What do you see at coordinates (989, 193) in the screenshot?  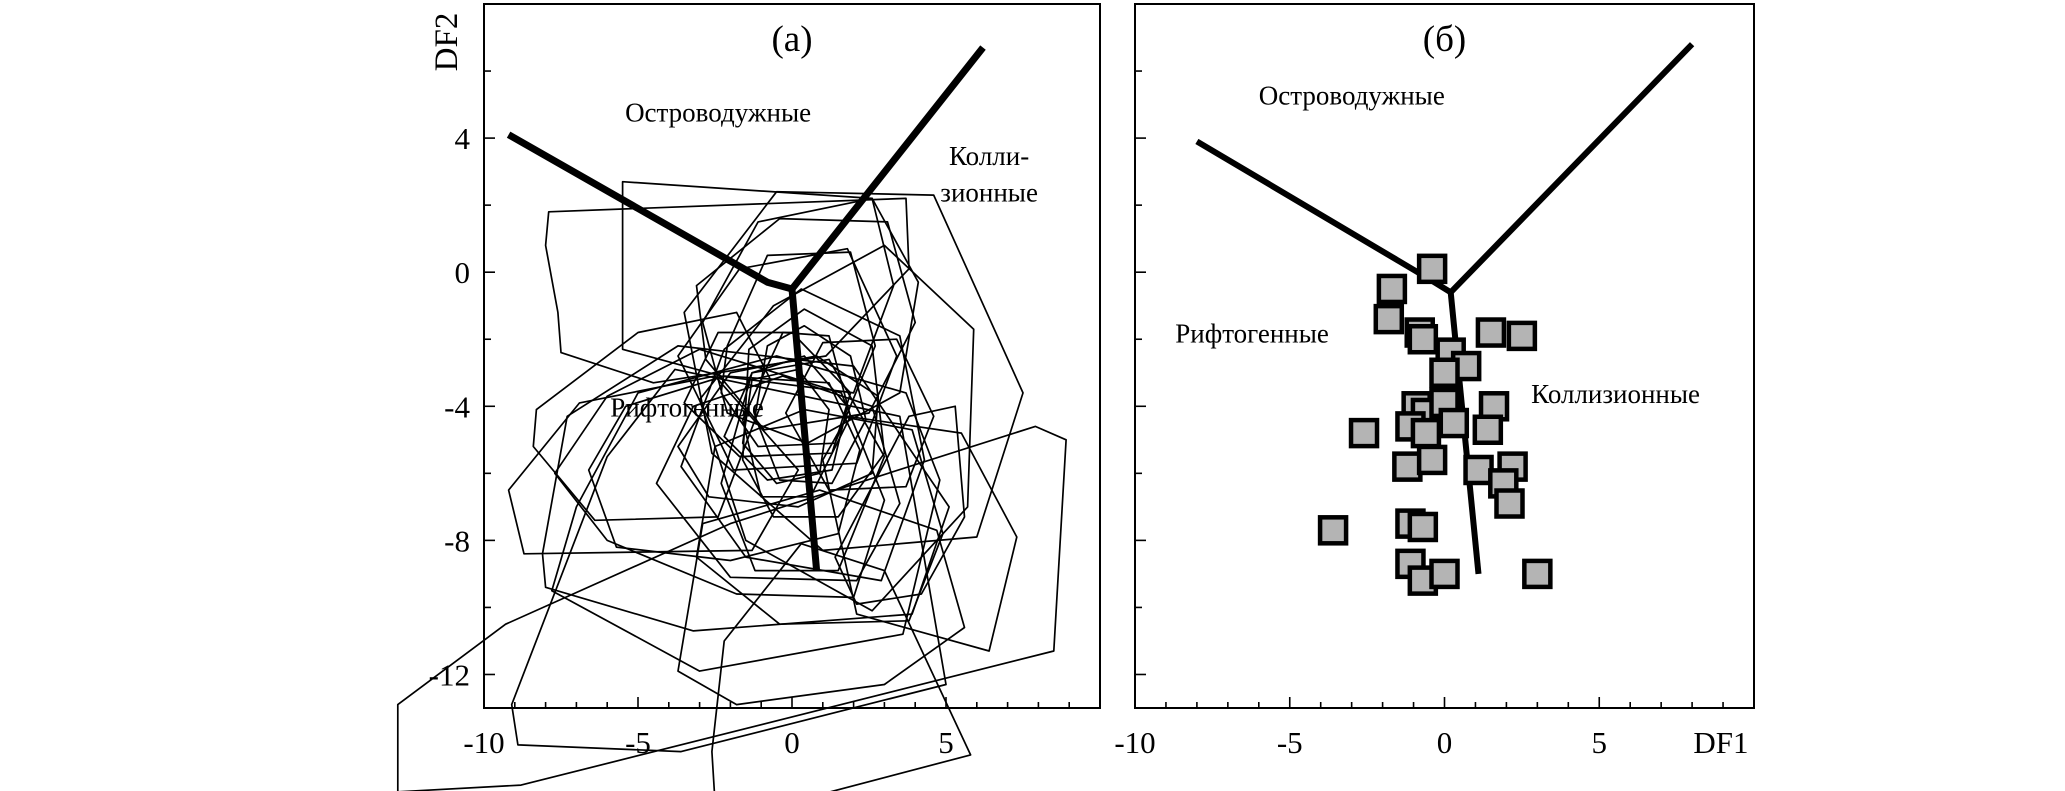 I see `region-label: зионные` at bounding box center [989, 193].